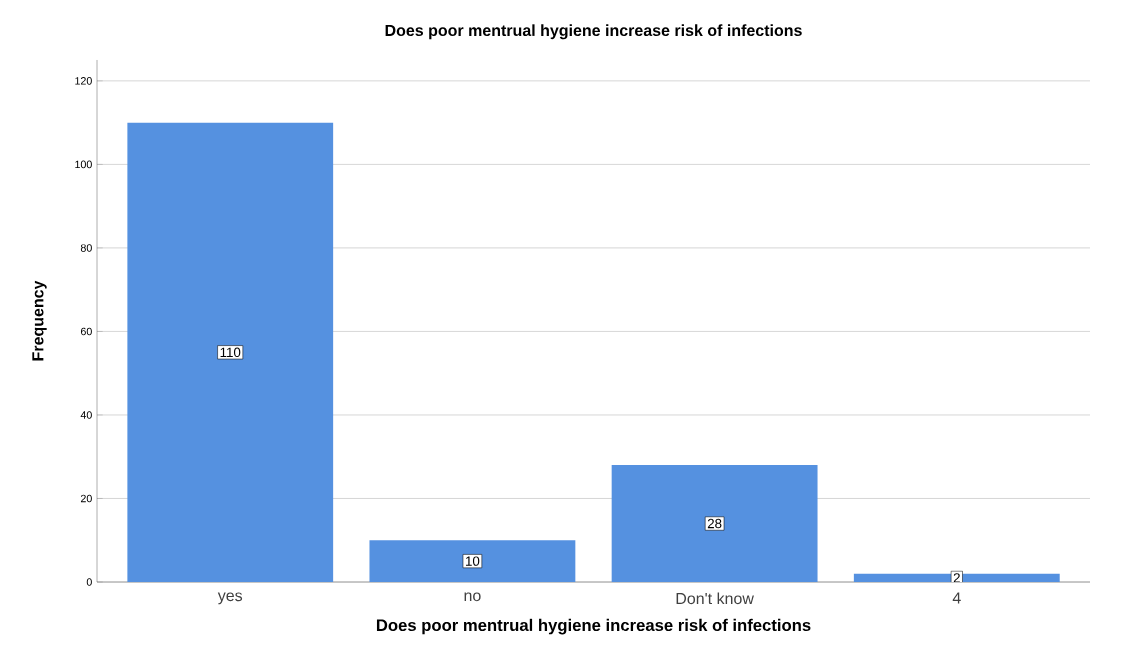  I want to click on y-tick-label: 20, so click(86, 498).